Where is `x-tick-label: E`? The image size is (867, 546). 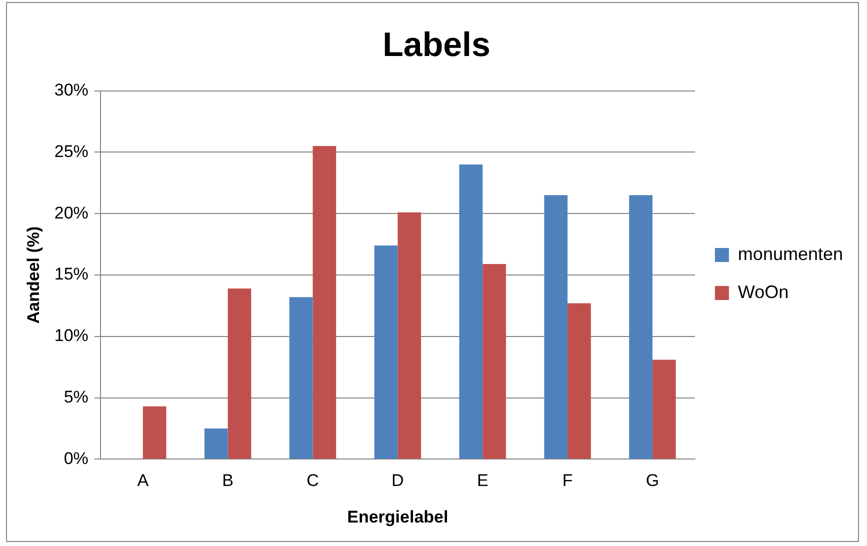
x-tick-label: E is located at coordinates (482, 480).